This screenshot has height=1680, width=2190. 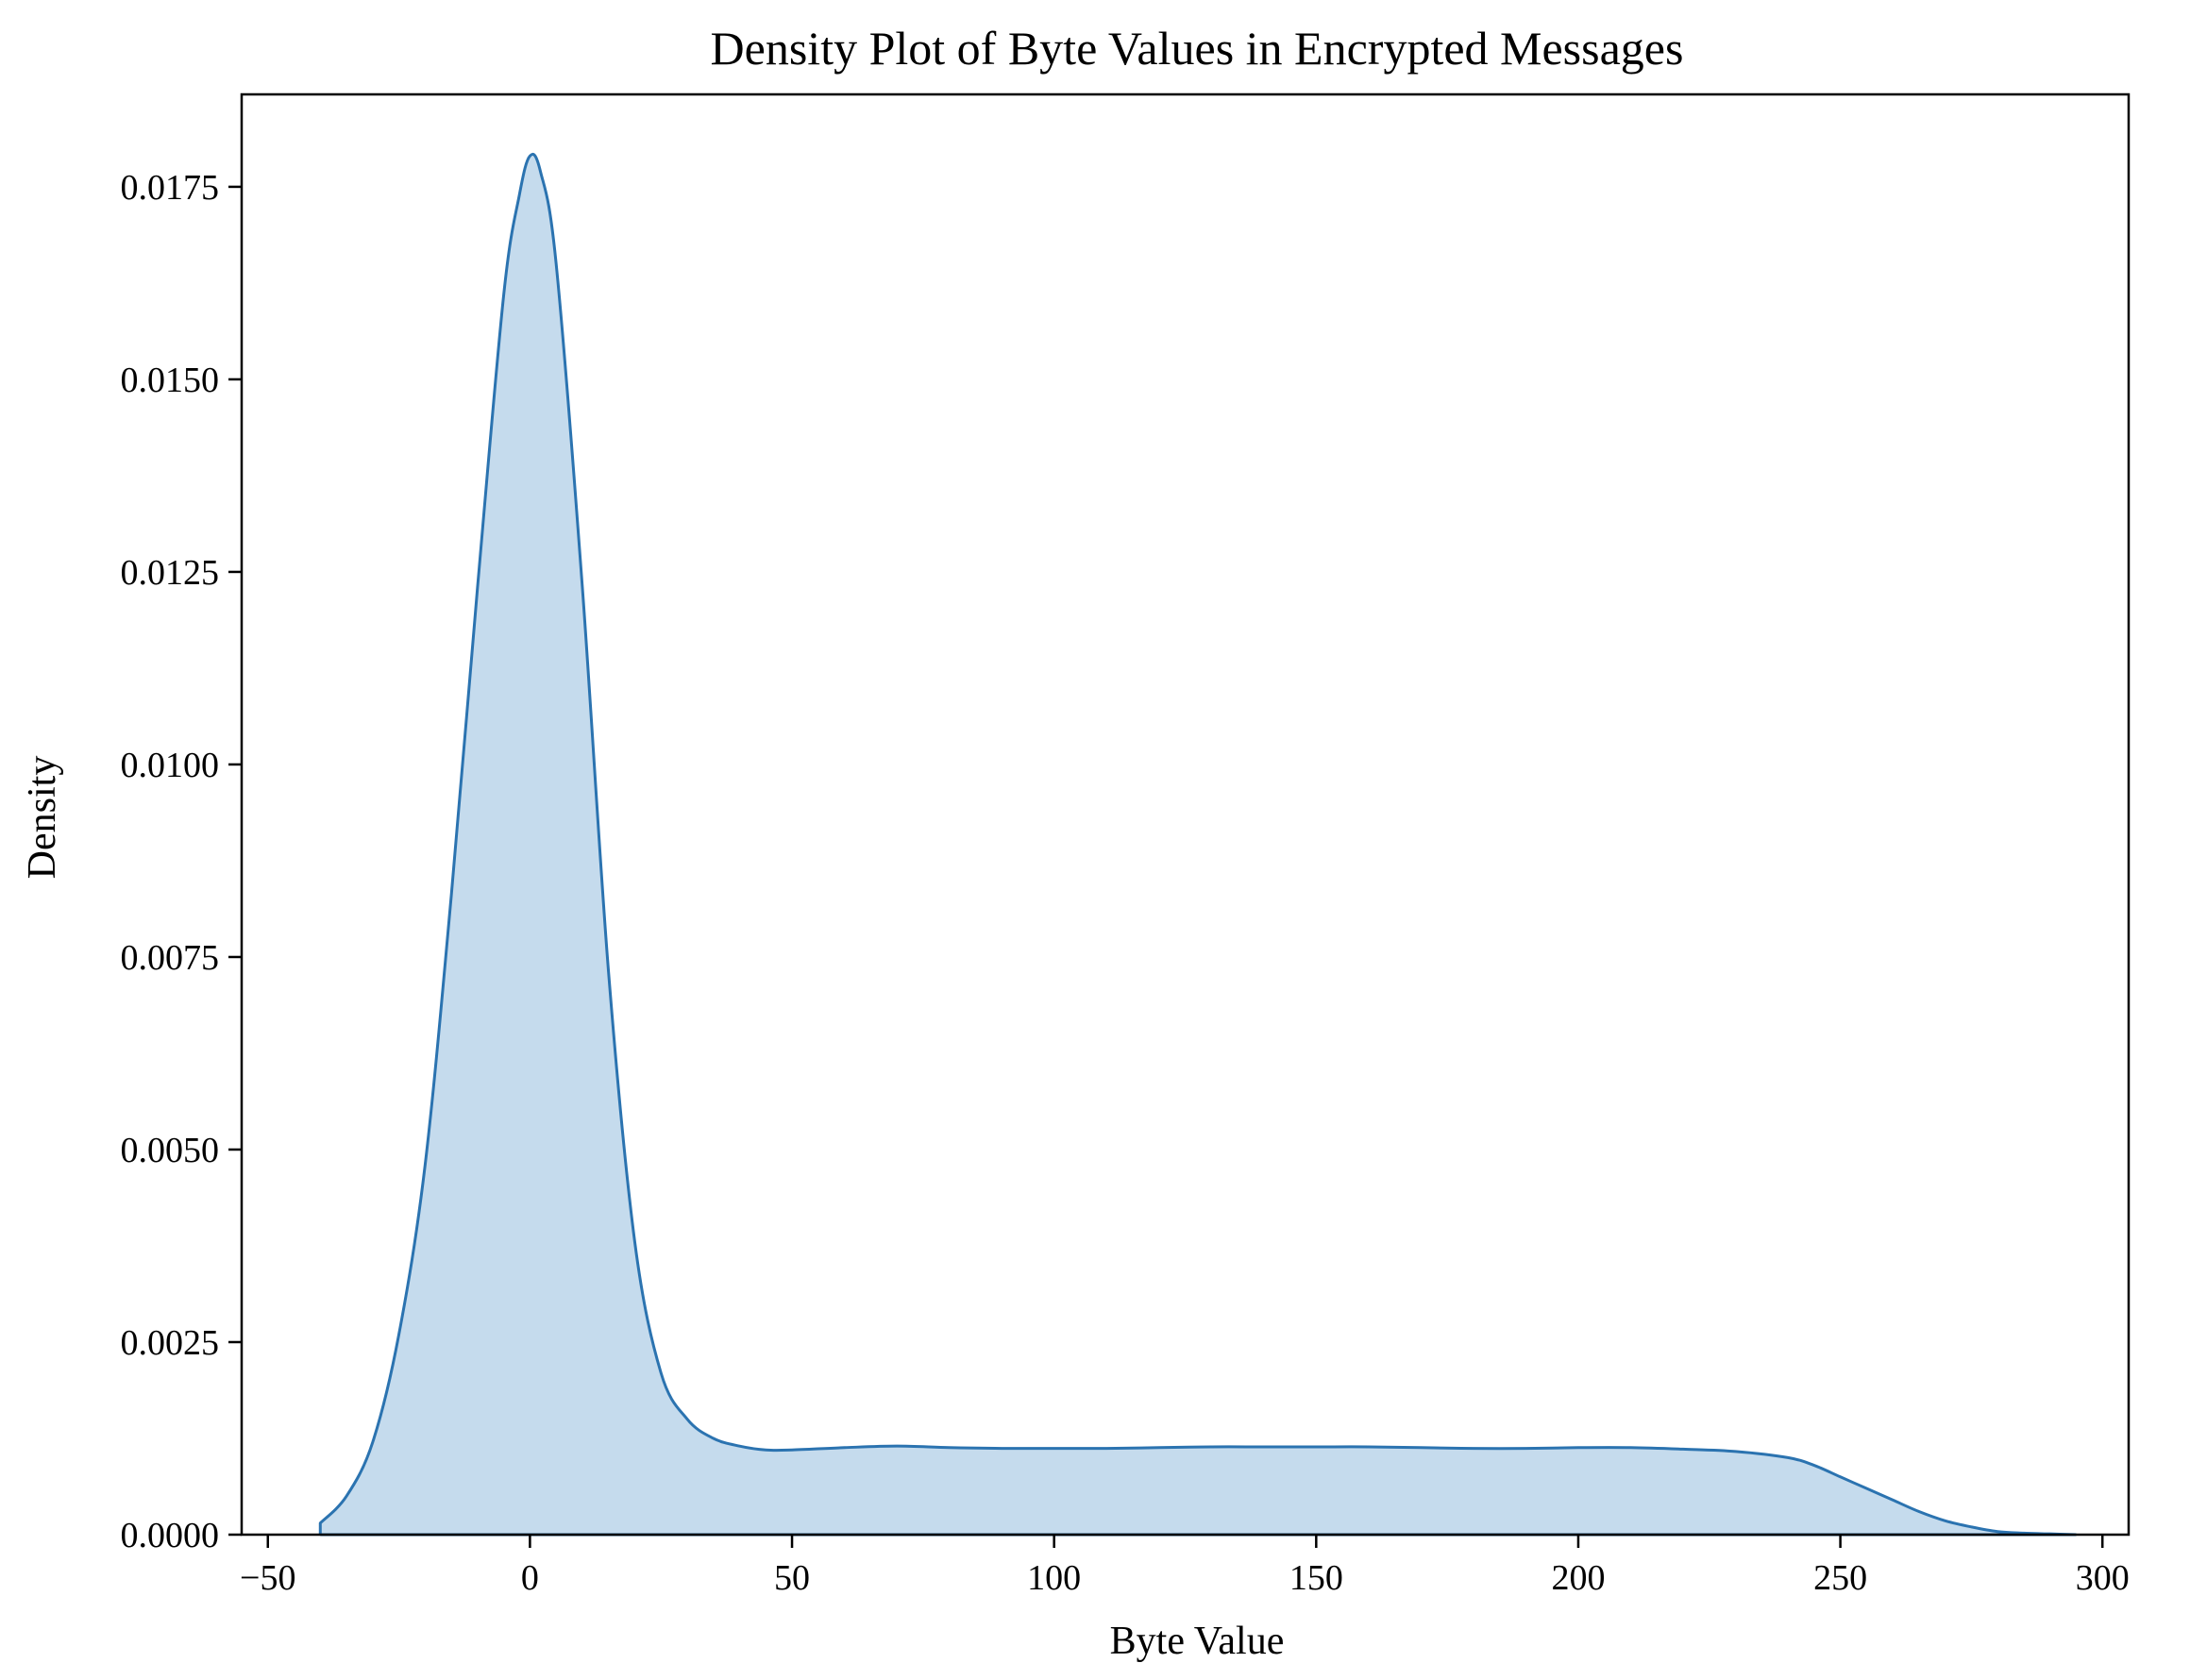 I want to click on y-tick-label: 0.0125, so click(x=170, y=573).